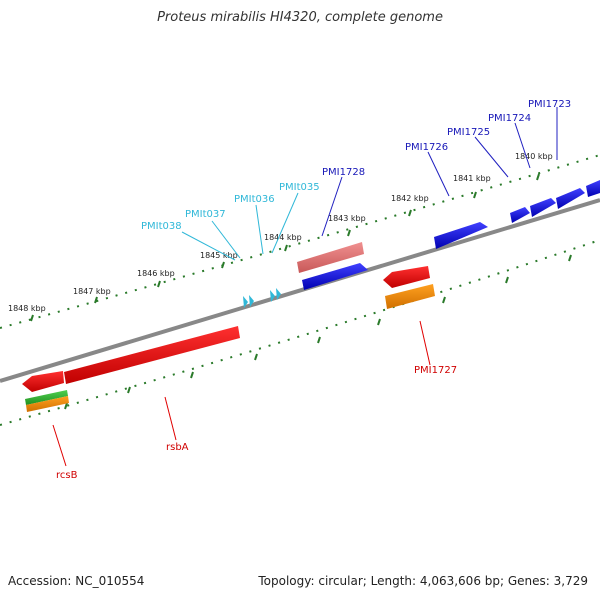 The image size is (600, 600). Describe the element at coordinates (520, 215) in the screenshot. I see `feature-pmi1725` at that location.